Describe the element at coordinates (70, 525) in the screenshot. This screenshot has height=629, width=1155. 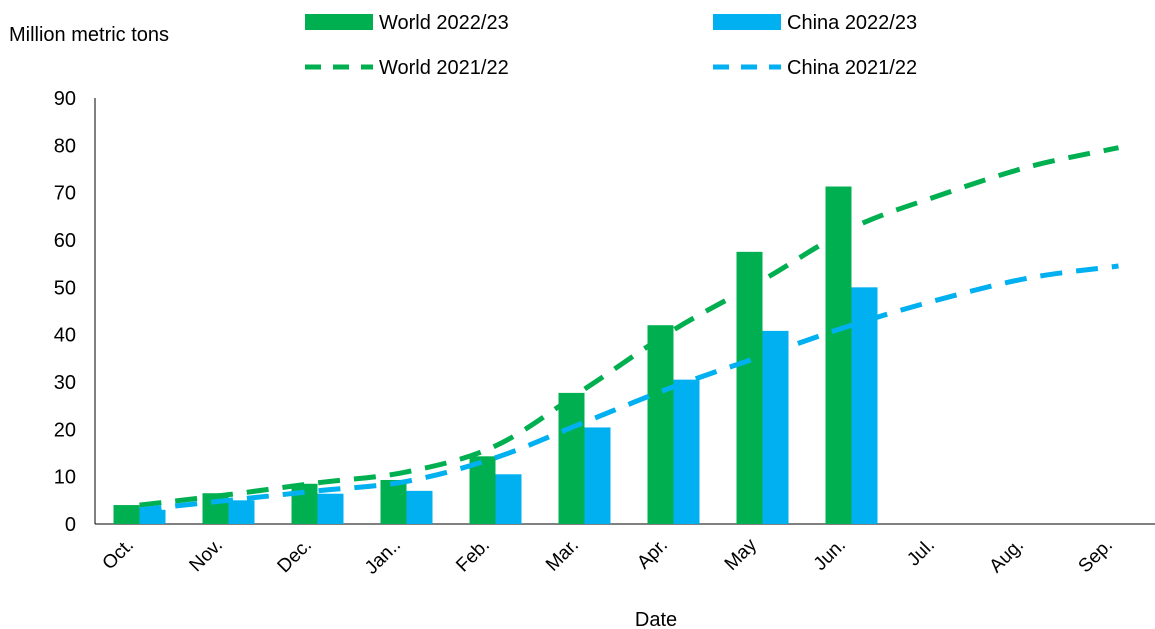
I see `y-tick-label: 0` at that location.